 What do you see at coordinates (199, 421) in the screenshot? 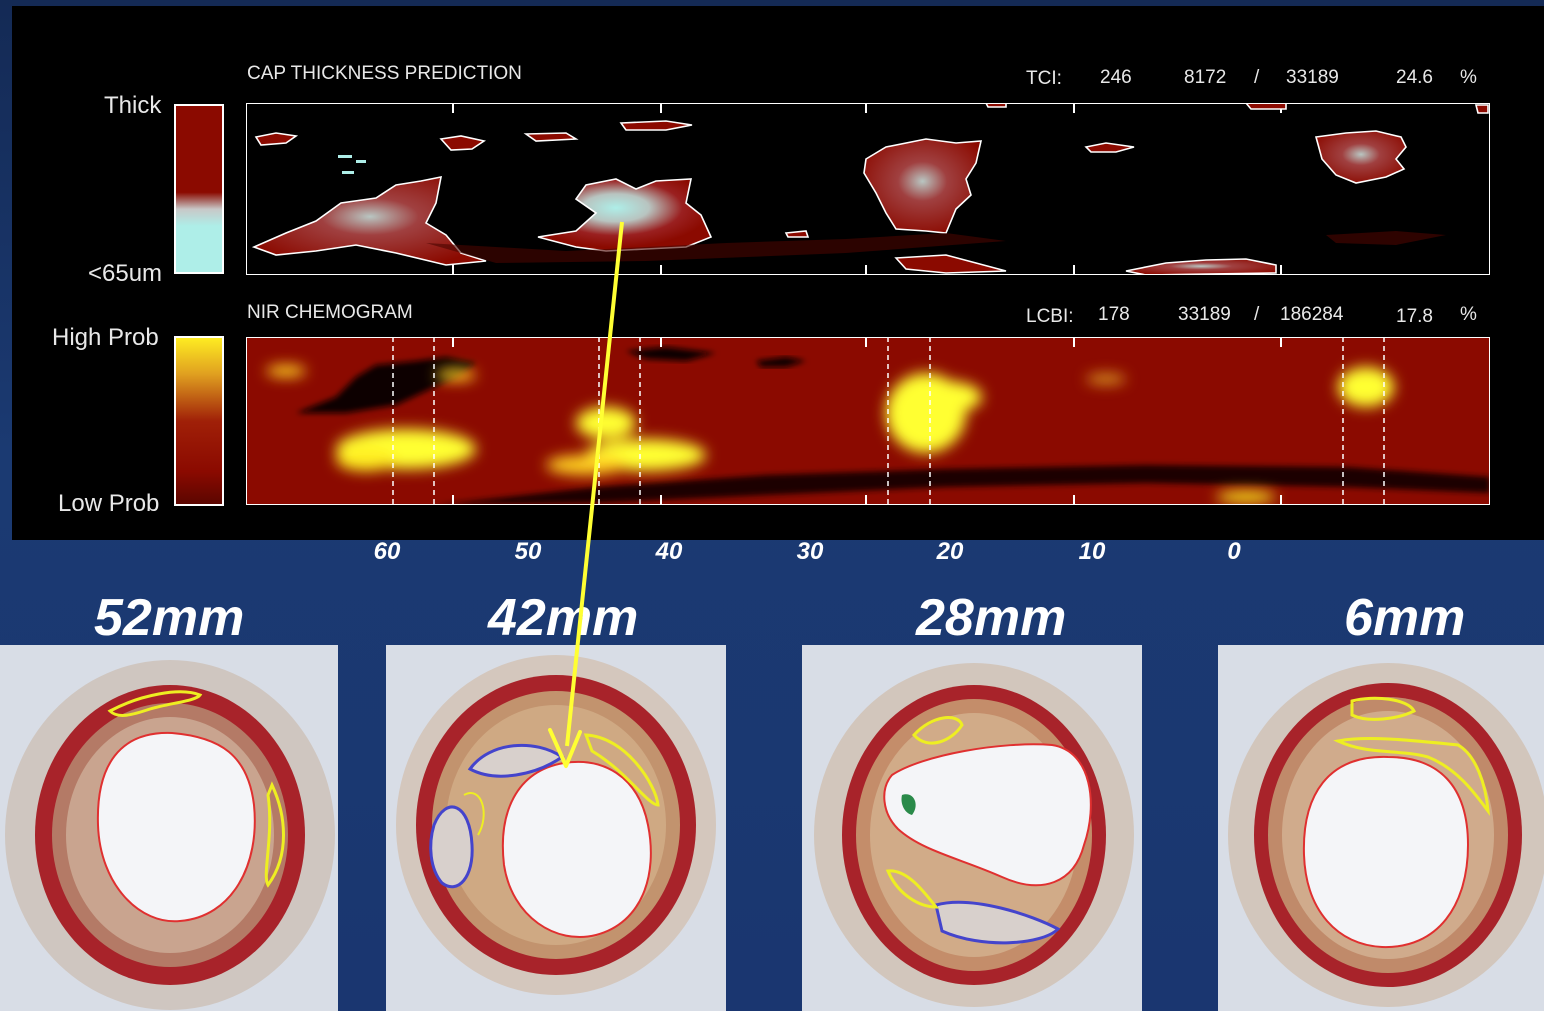
I see `nir-probability-colorbar` at bounding box center [199, 421].